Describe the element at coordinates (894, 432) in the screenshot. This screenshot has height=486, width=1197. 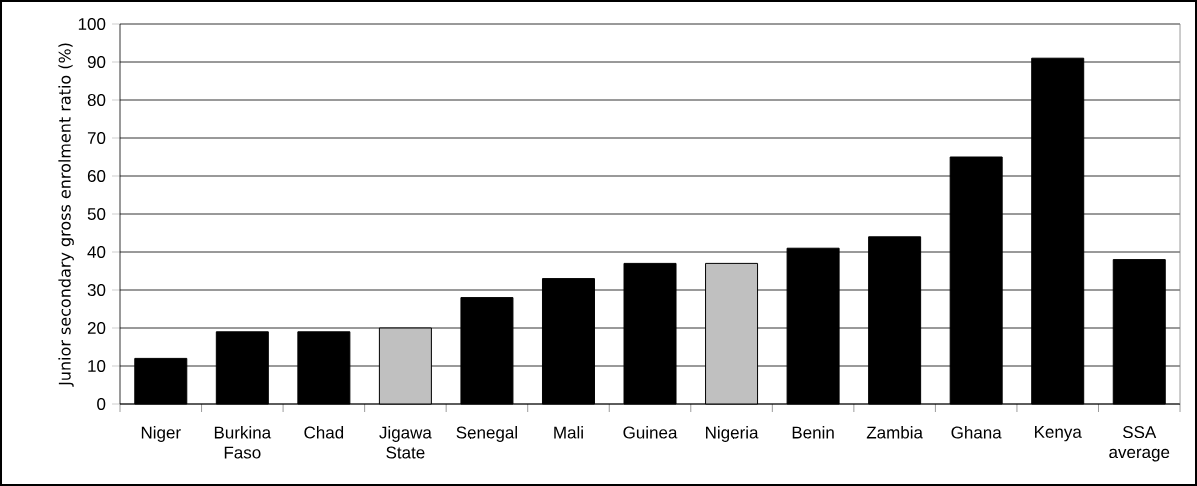
I see `x-tick-label: Zambia` at that location.